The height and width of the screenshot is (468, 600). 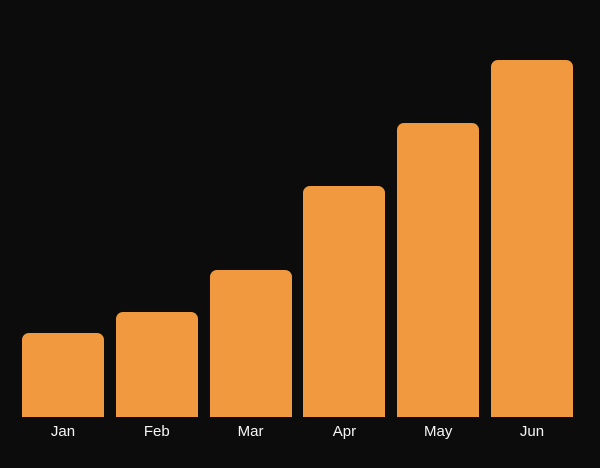 What do you see at coordinates (250, 431) in the screenshot?
I see `x-axis-label-mar: Mar` at bounding box center [250, 431].